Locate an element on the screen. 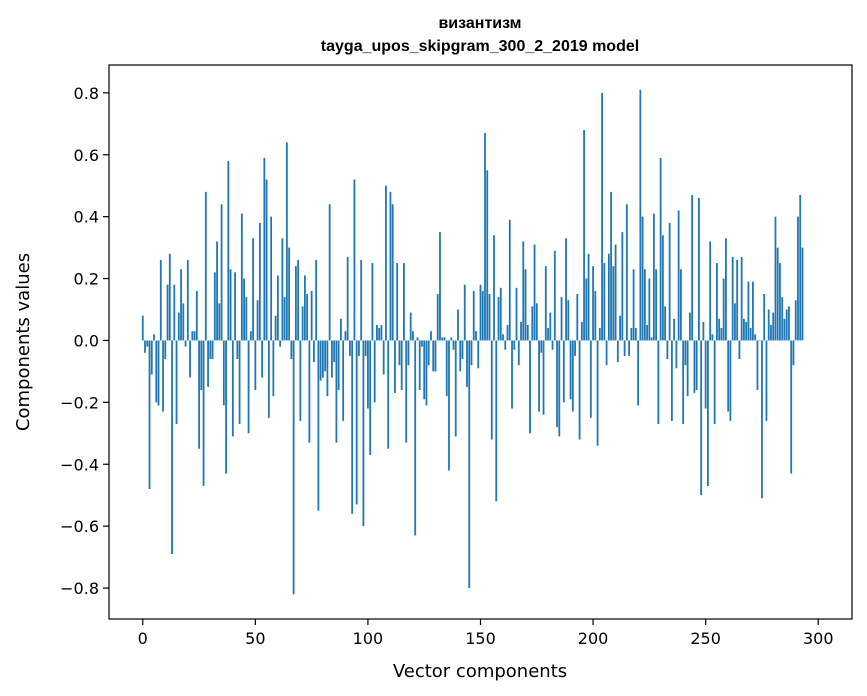 Image resolution: width=867 pixels, height=696 pixels. x-tick-label: 250 is located at coordinates (705, 638).